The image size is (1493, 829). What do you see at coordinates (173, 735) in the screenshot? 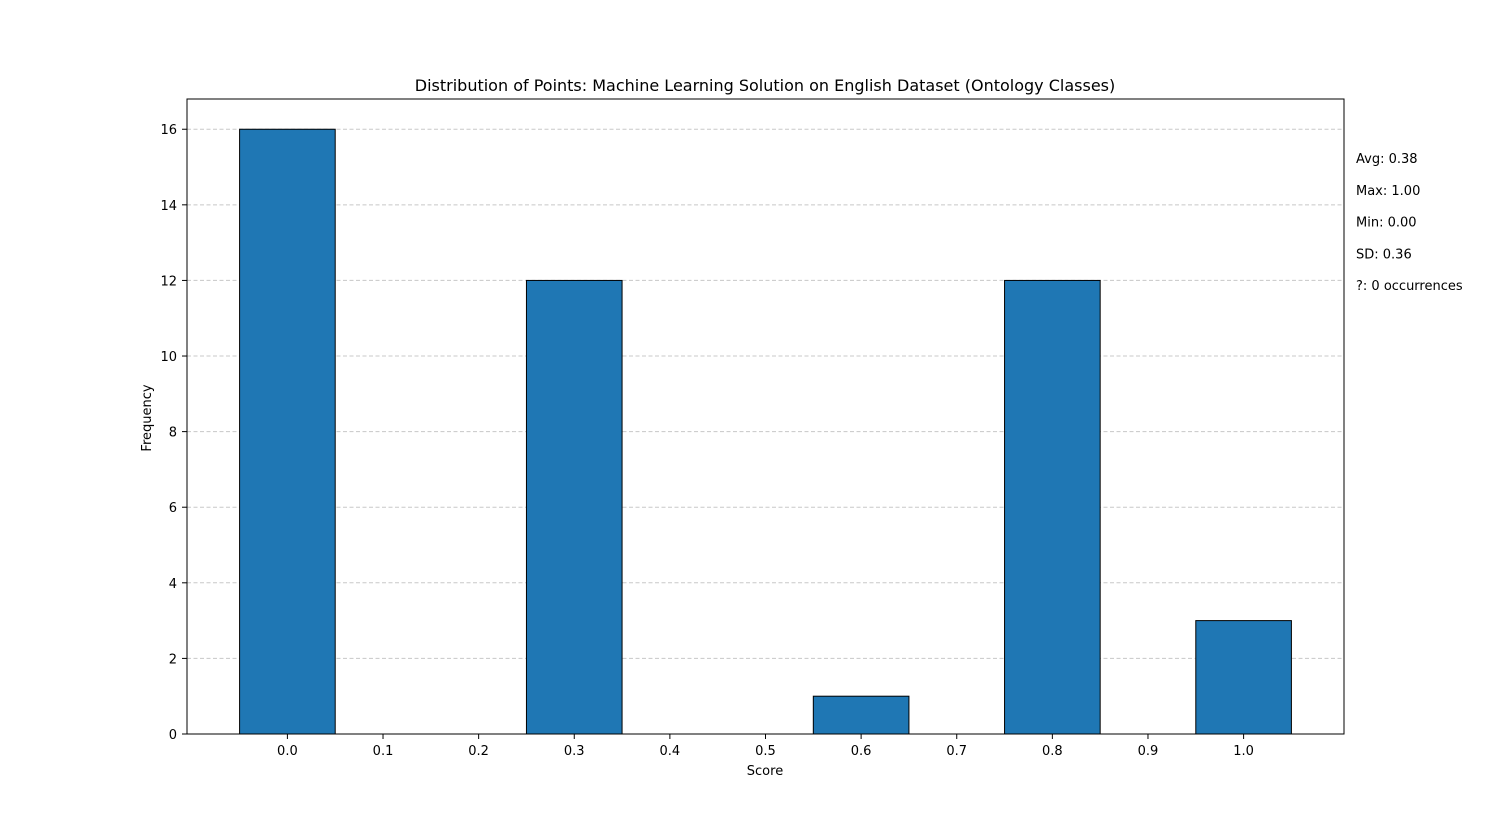
I see `y-tick-label: 0` at bounding box center [173, 735].